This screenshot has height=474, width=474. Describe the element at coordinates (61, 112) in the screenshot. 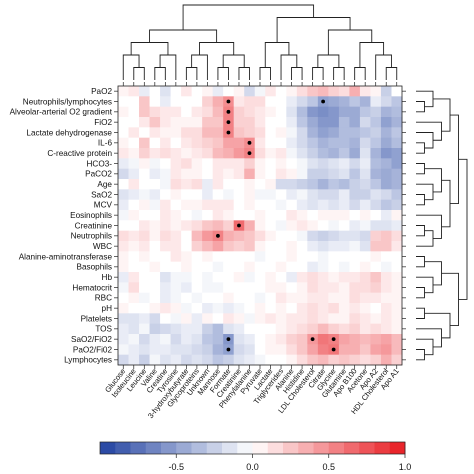

I see `row-label: Alveolar-arterial O2 gradient` at that location.